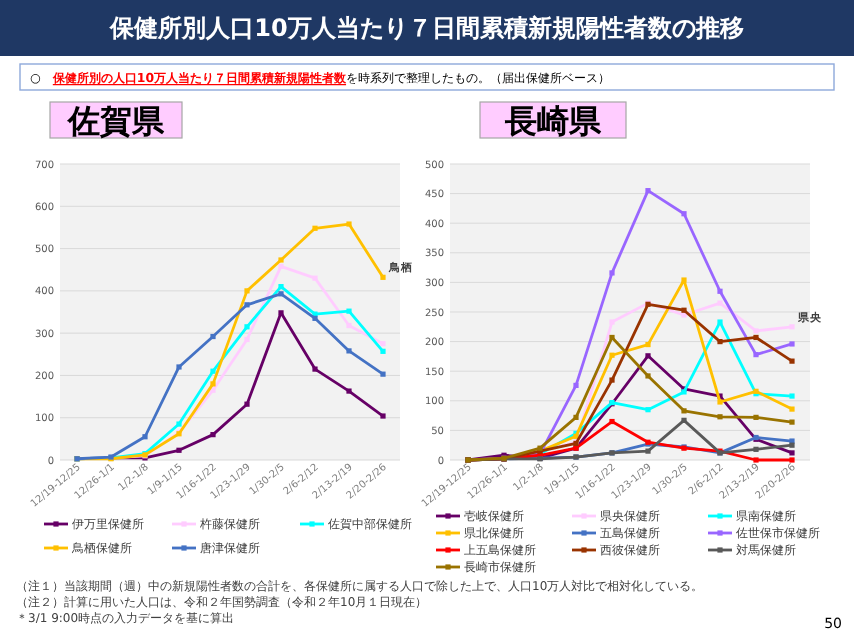 This screenshot has height=640, width=854. What do you see at coordinates (116, 121) in the screenshot?
I see `chart-title: 佐賀県` at bounding box center [116, 121].